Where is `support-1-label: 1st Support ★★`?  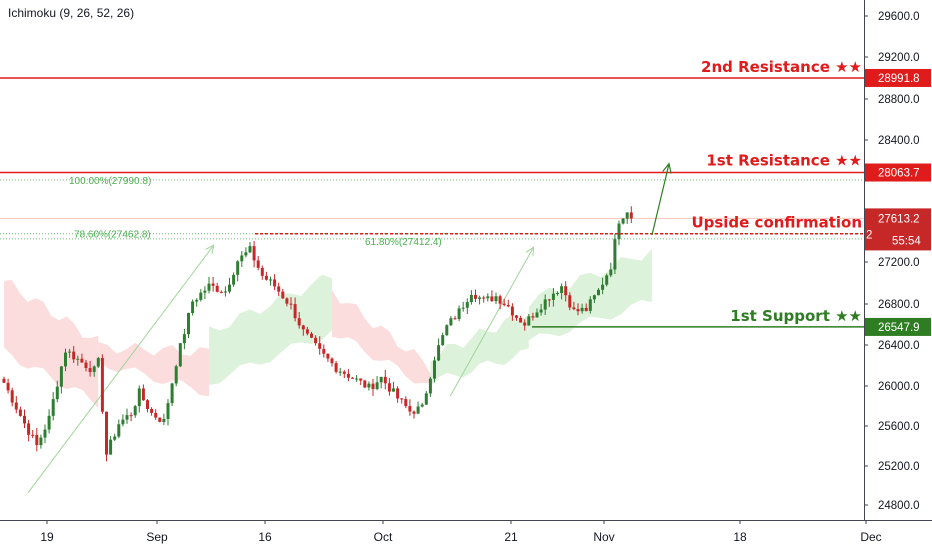 support-1-label: 1st Support ★★ is located at coordinates (796, 316).